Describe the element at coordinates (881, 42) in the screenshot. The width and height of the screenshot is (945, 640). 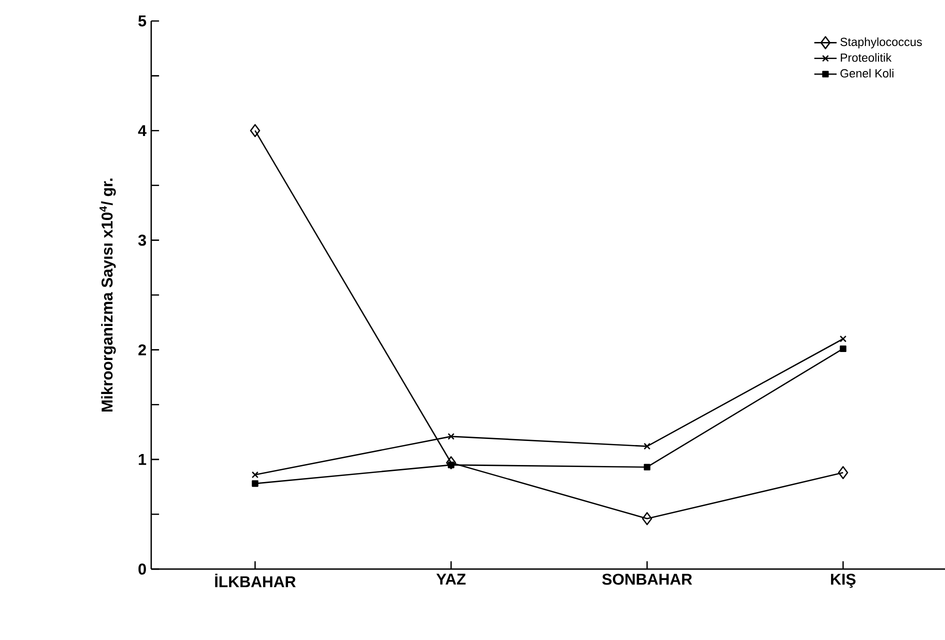
I see `legend-label: Staphylococcus` at that location.